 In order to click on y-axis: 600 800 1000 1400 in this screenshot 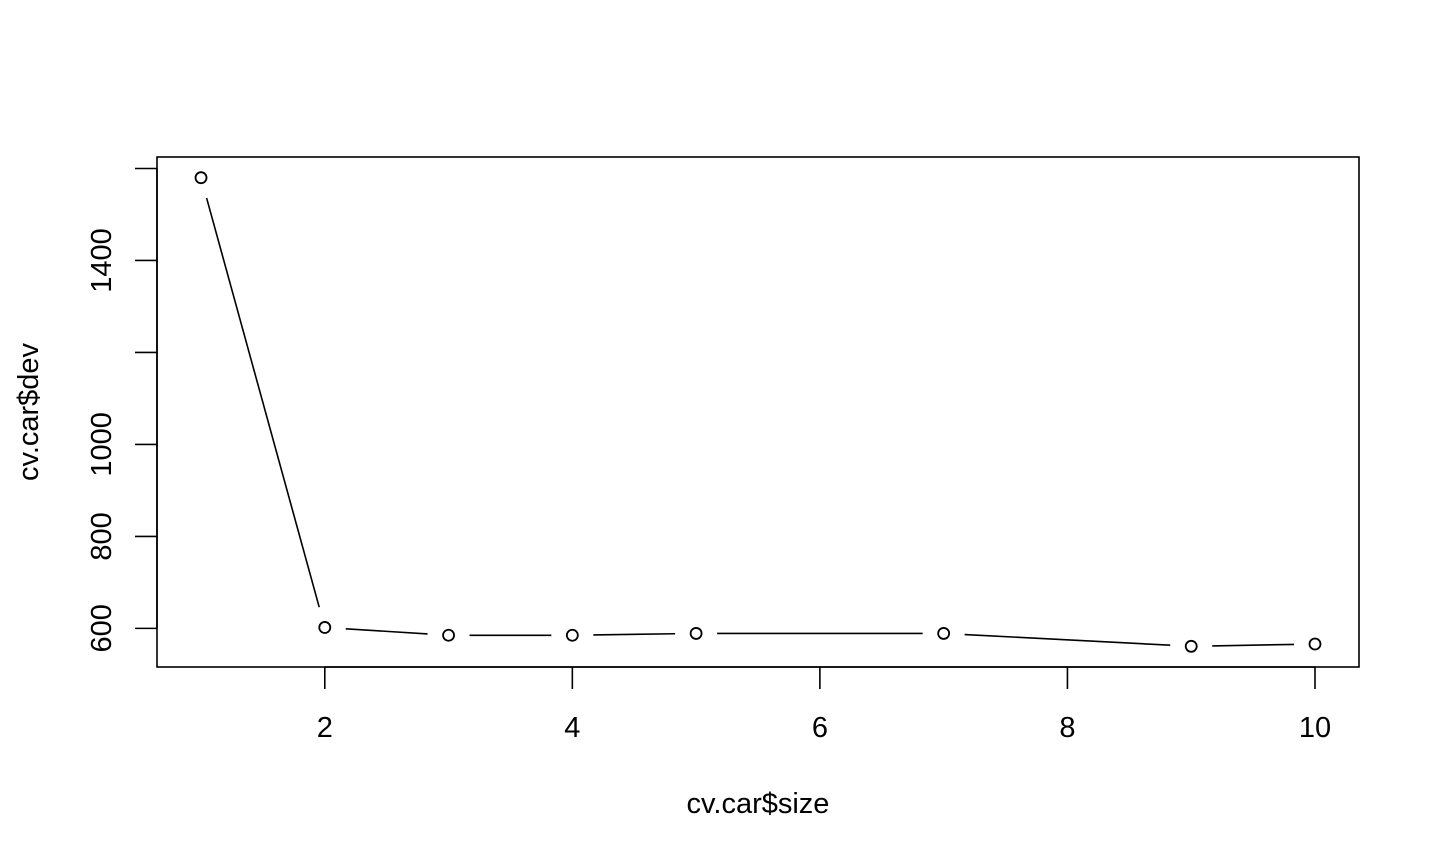, I will do `click(122, 410)`.